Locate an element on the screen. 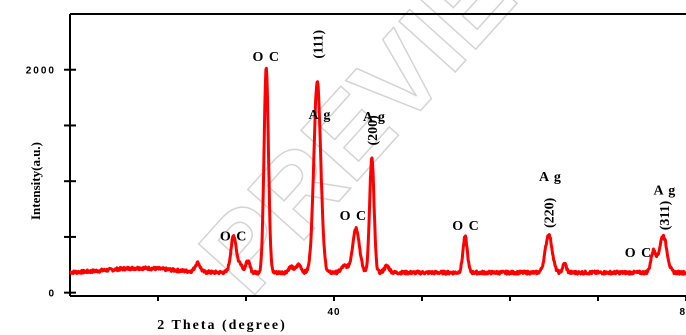  x-tick-label: 40 is located at coordinates (333, 312).